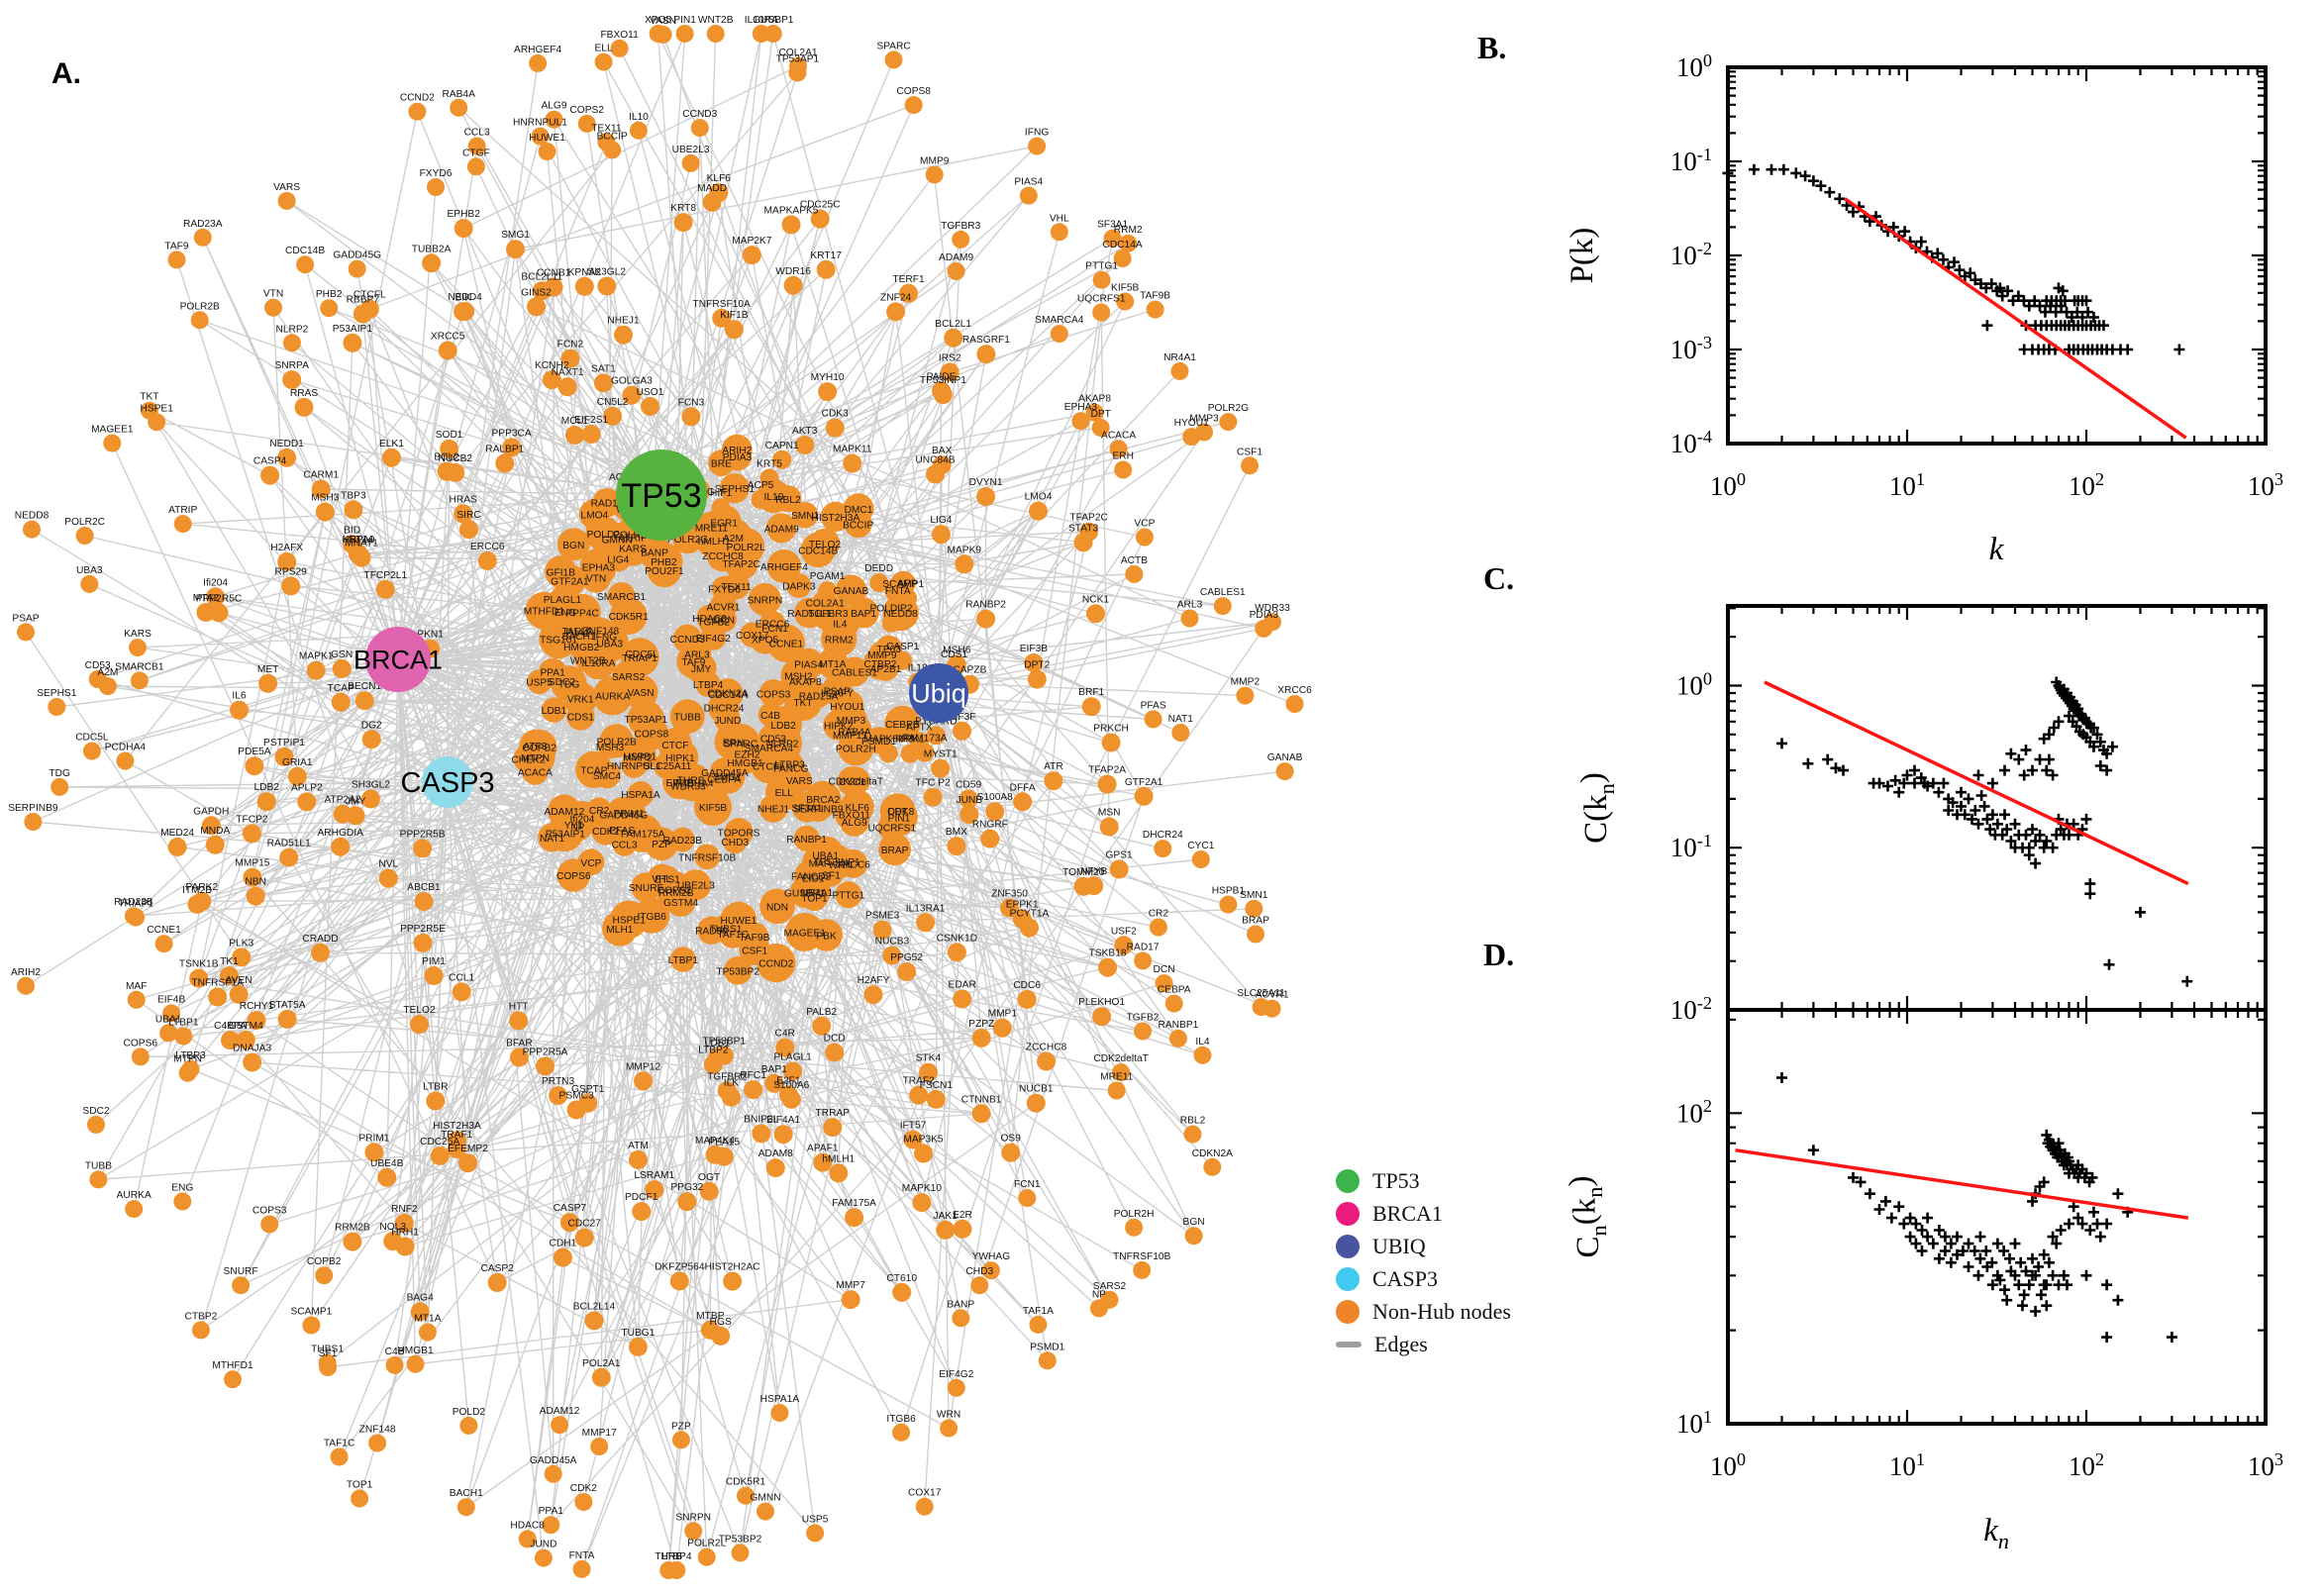  Describe the element at coordinates (793, 271) in the screenshot. I see `gene-label: WDR16` at that location.